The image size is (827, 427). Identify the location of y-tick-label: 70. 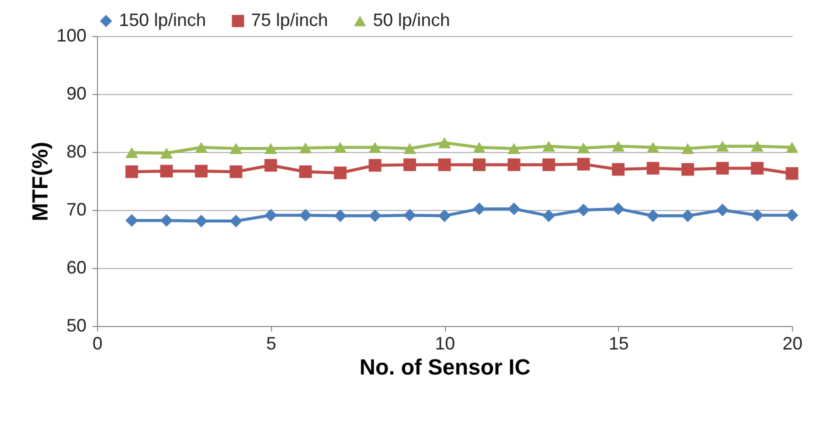
(76, 210).